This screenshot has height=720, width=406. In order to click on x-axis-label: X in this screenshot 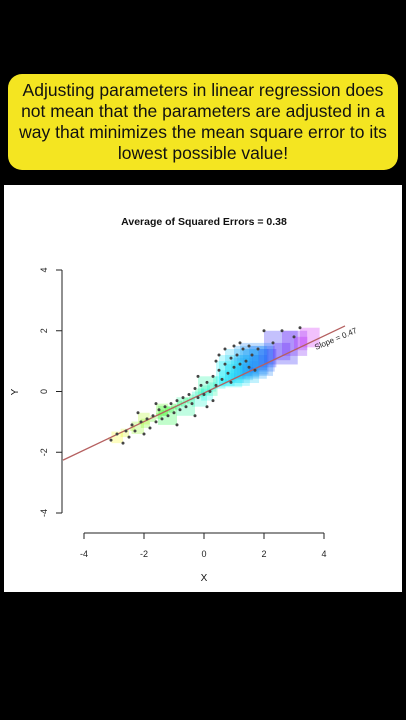, I will do `click(204, 578)`.